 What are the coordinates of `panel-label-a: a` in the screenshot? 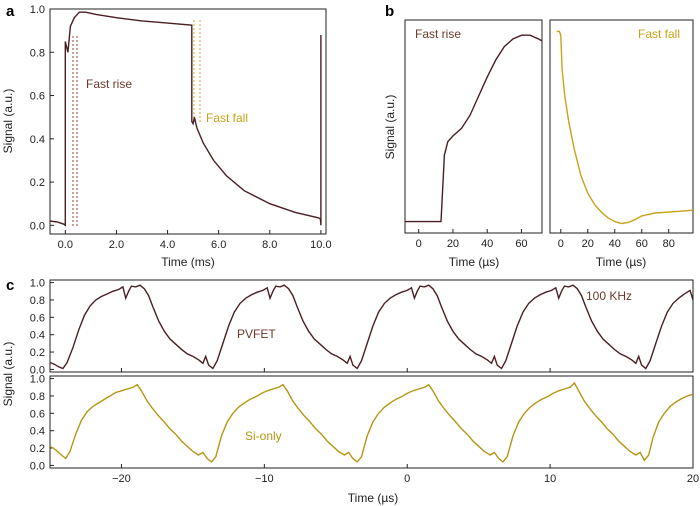 It's located at (10, 11).